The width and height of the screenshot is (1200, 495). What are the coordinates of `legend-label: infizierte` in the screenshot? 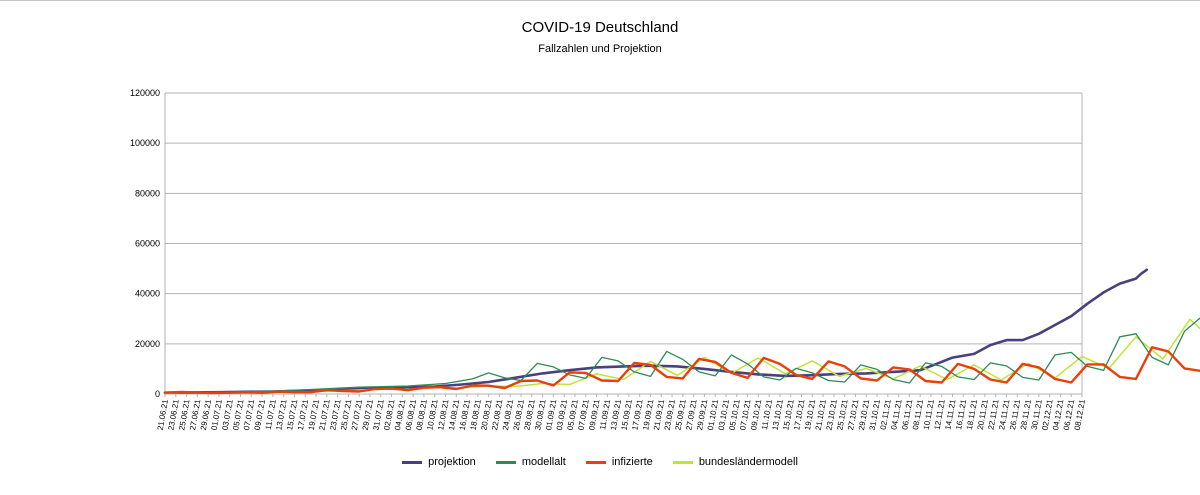 It's located at (632, 462).